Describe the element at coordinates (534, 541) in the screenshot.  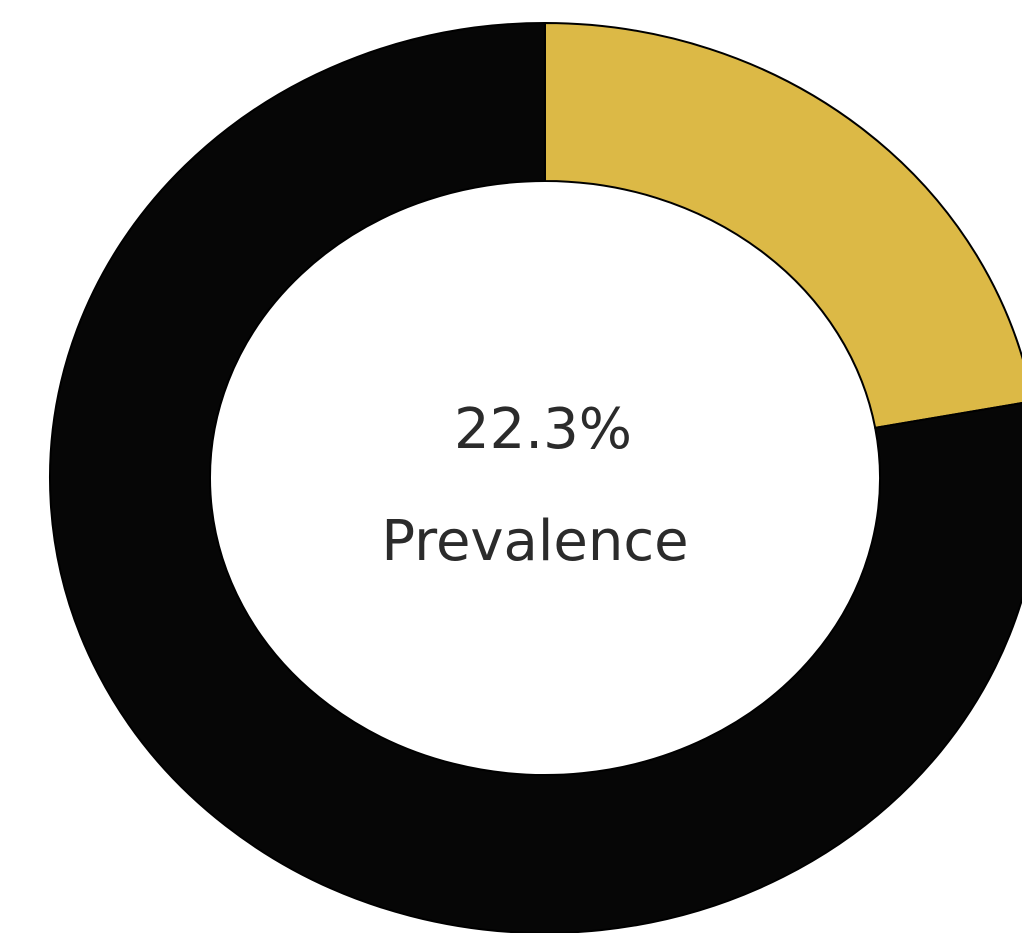
I see `center-caption-label: Prevalence` at that location.